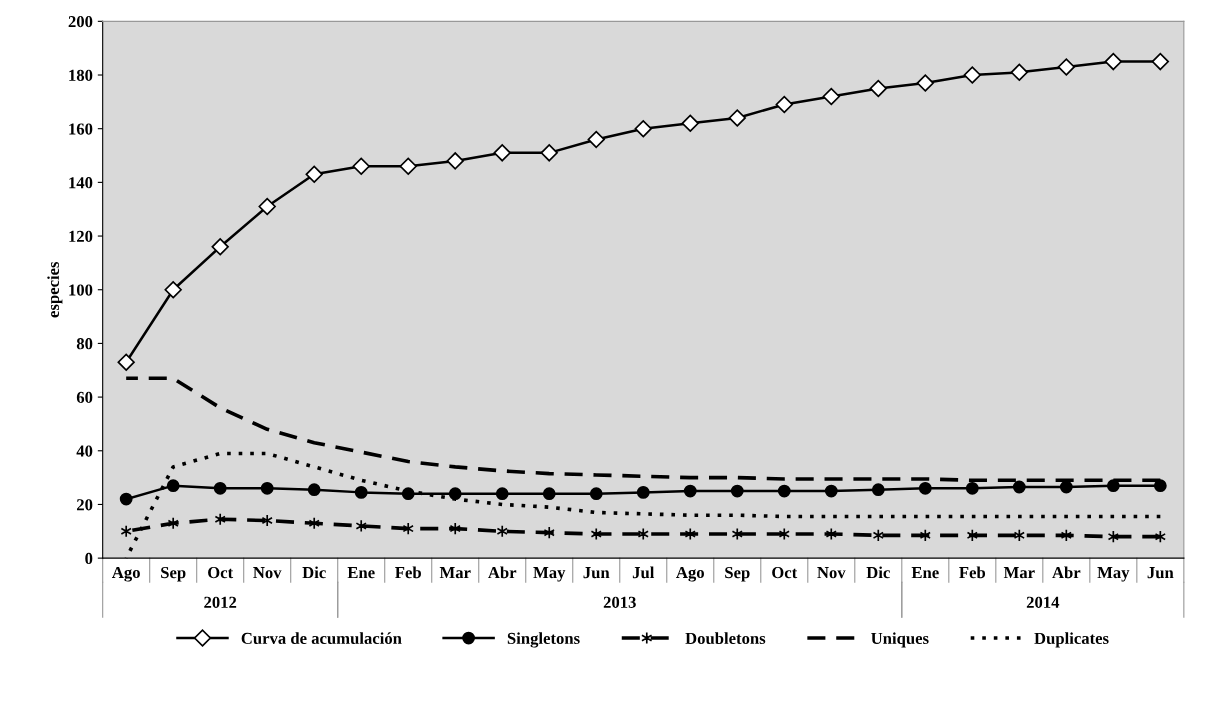  Describe the element at coordinates (643, 572) in the screenshot. I see `x-tick-label: Jul` at that location.